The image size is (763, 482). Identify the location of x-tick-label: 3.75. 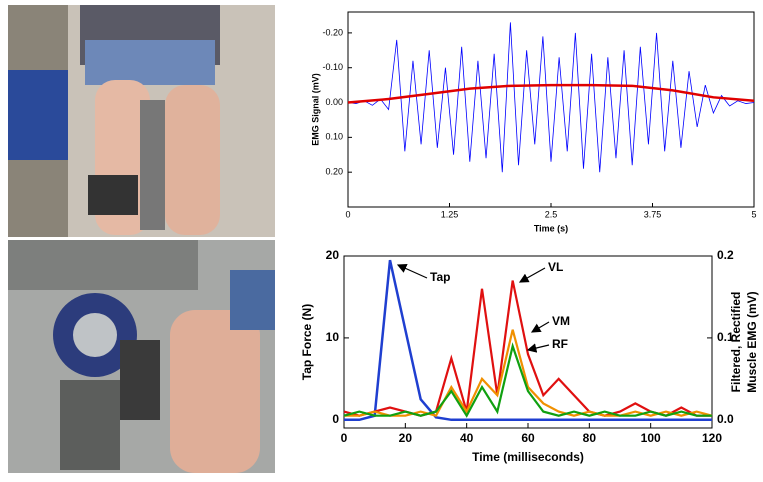
(653, 214).